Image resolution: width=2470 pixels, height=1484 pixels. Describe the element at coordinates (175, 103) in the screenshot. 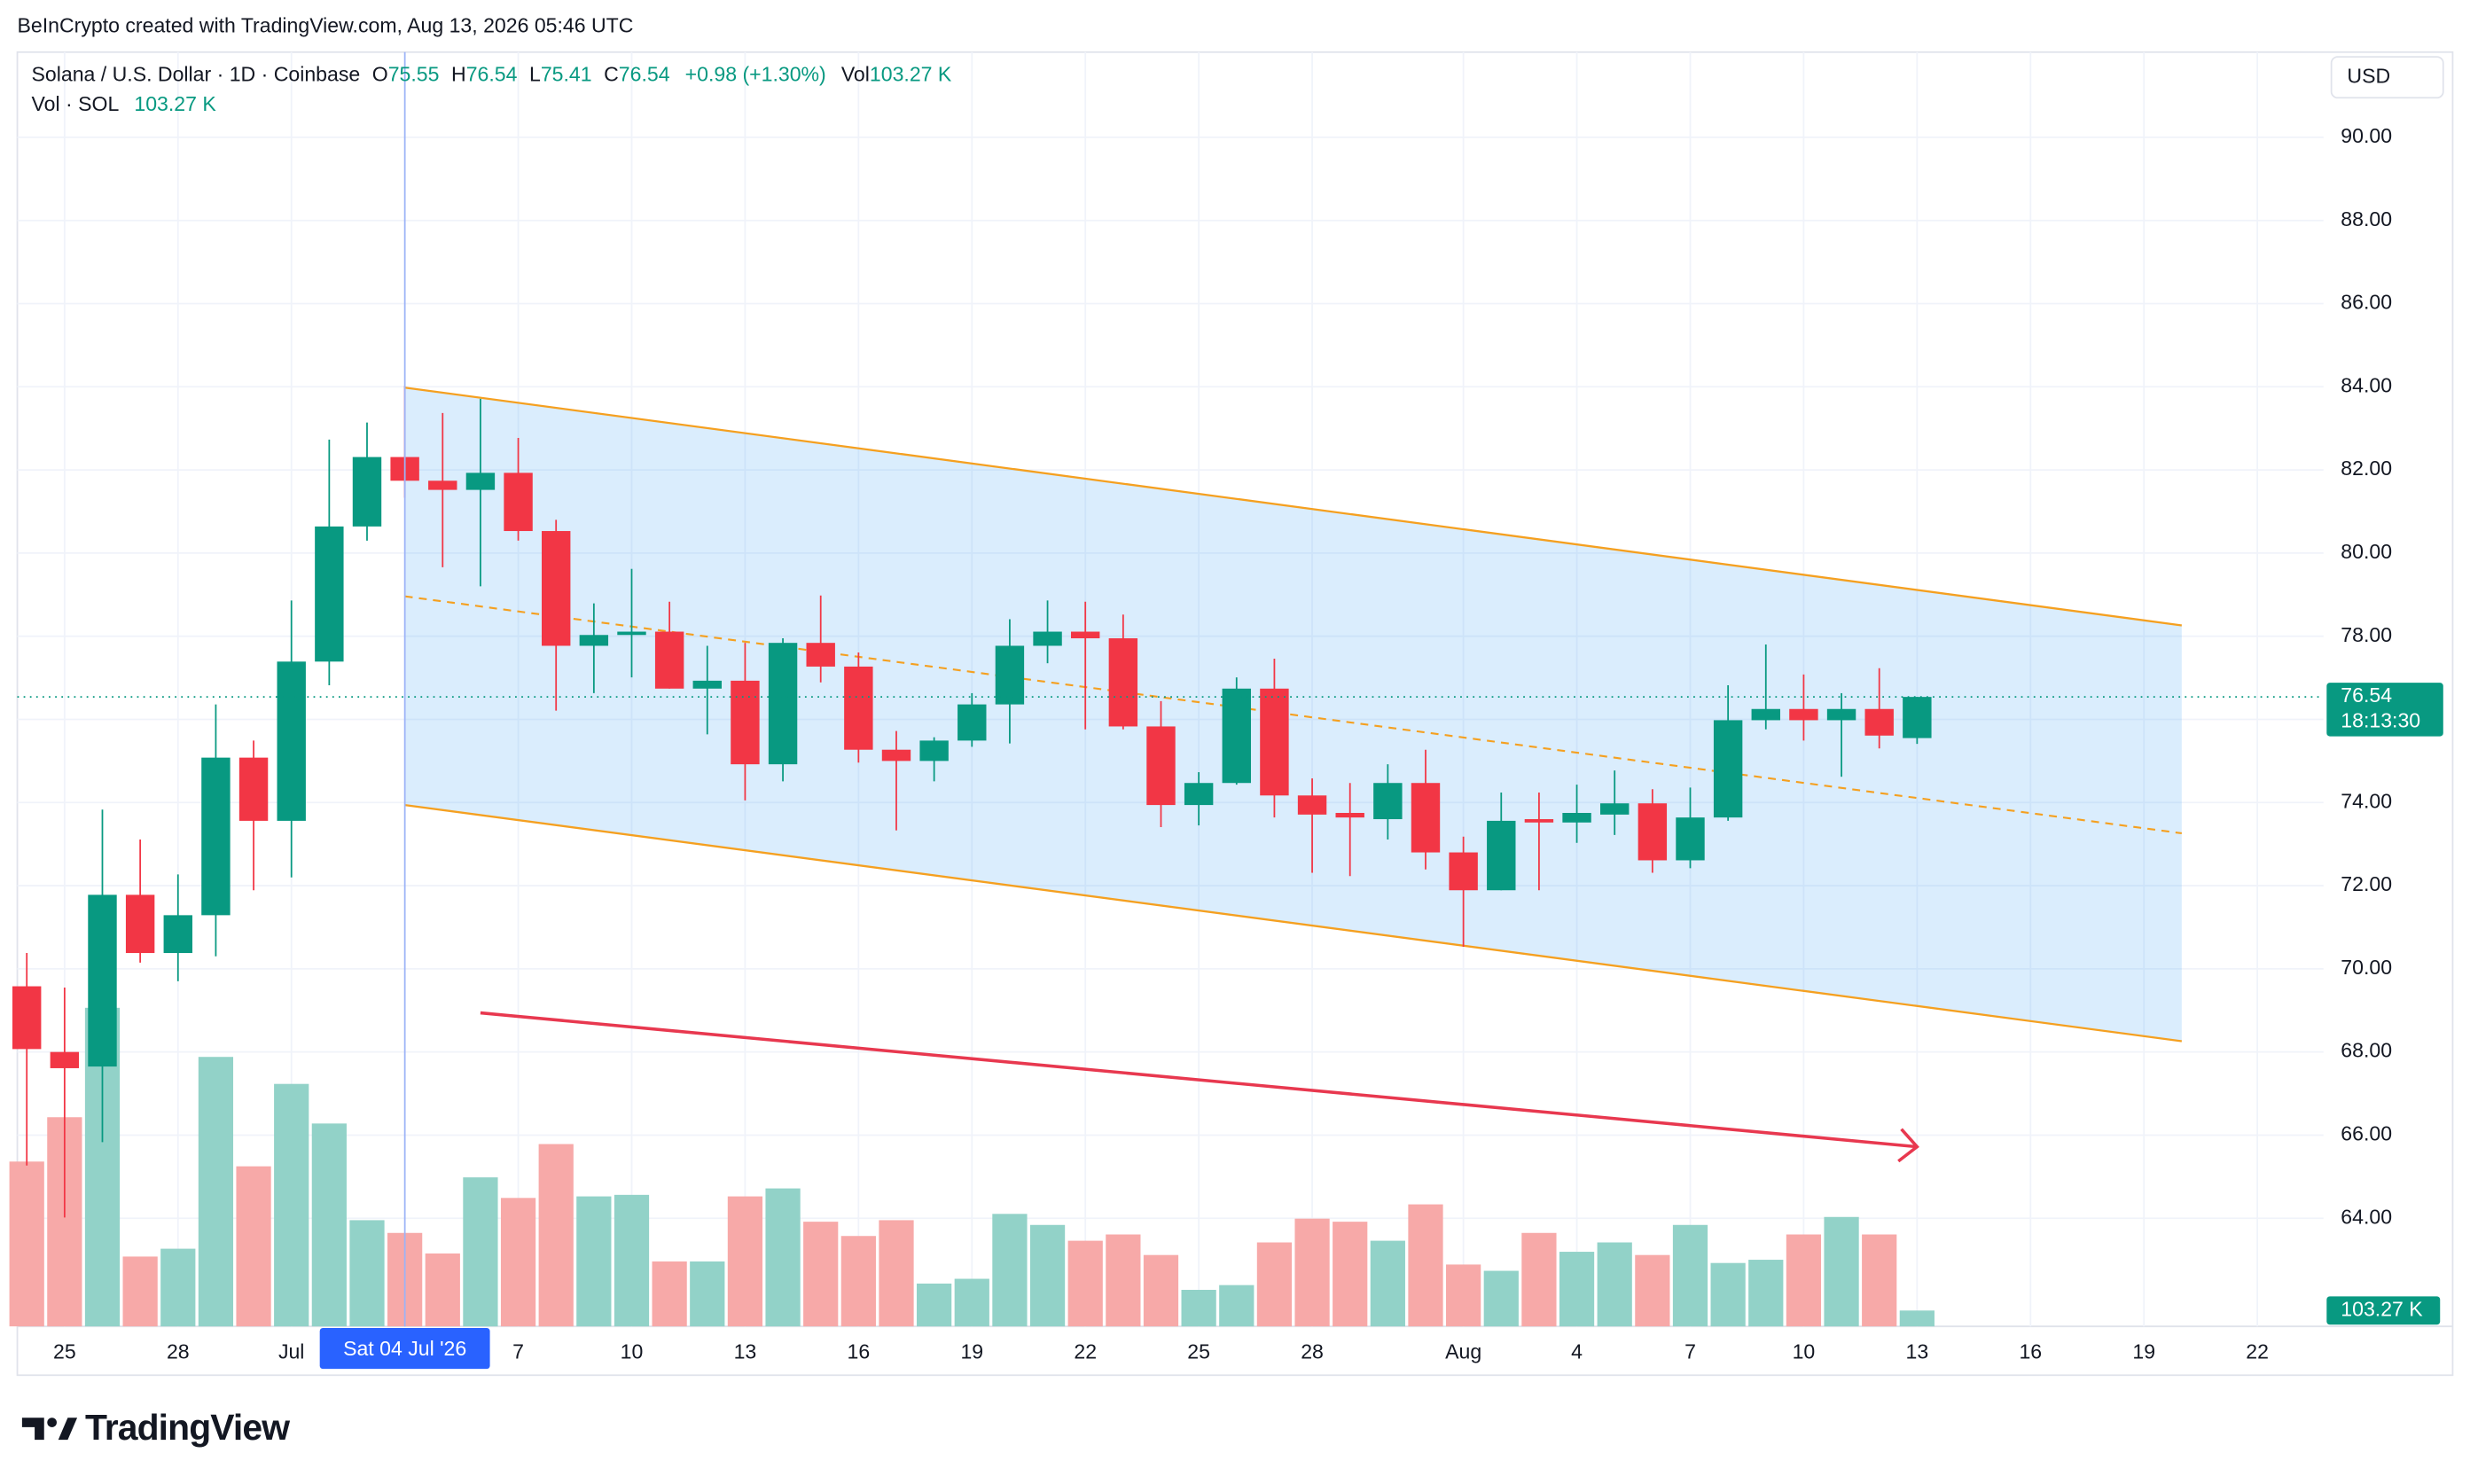

I see `volume-series-value: 103.27 K` at that location.